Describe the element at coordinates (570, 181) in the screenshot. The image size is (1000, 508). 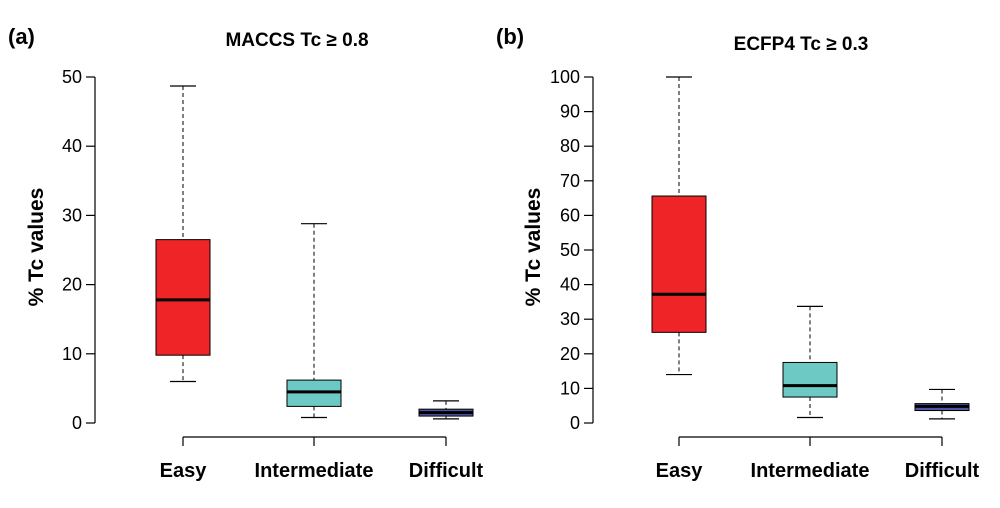
I see `y-tick-label: 70` at that location.